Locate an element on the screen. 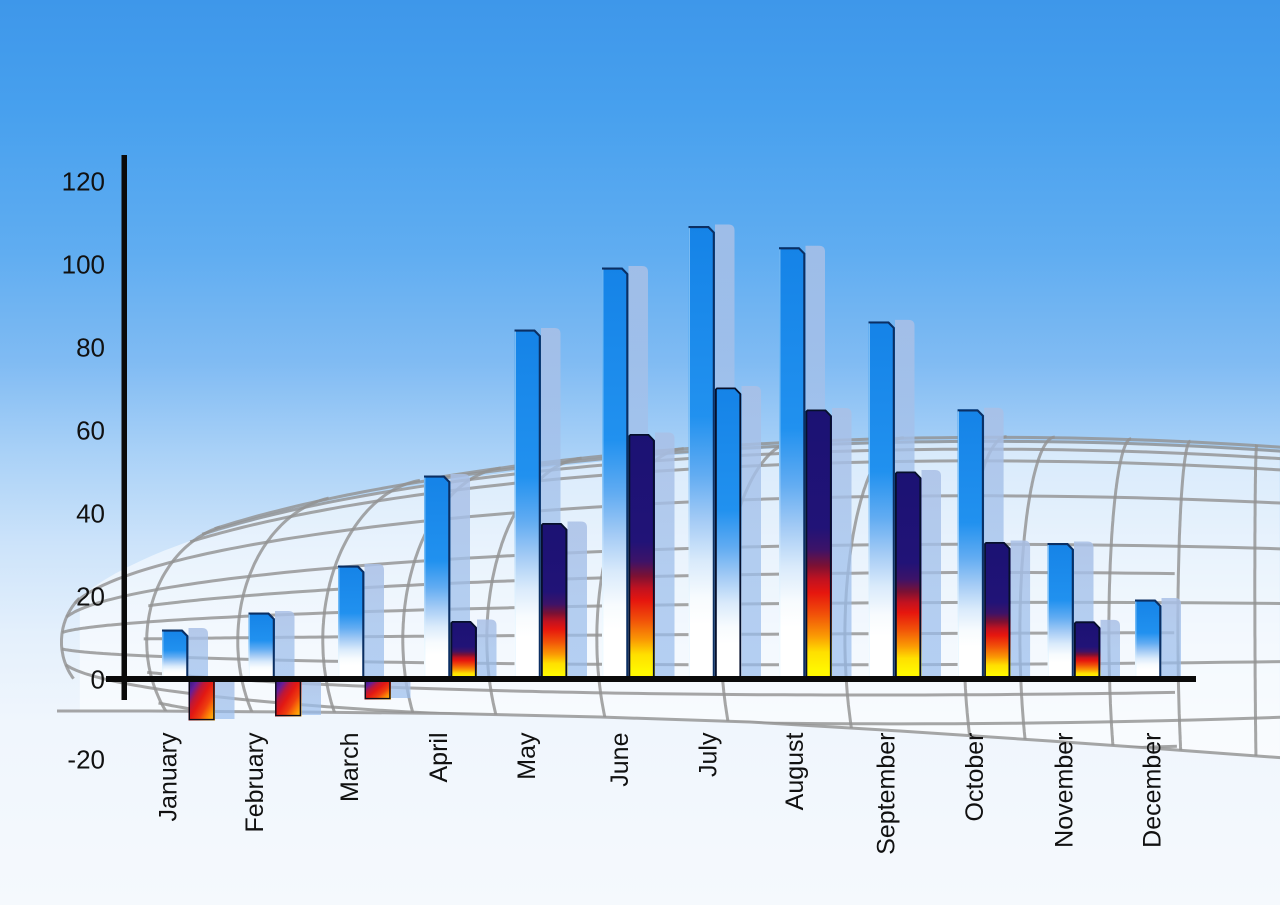 Image resolution: width=1280 pixels, height=905 pixels. svg-text: July is located at coordinates (708, 754).